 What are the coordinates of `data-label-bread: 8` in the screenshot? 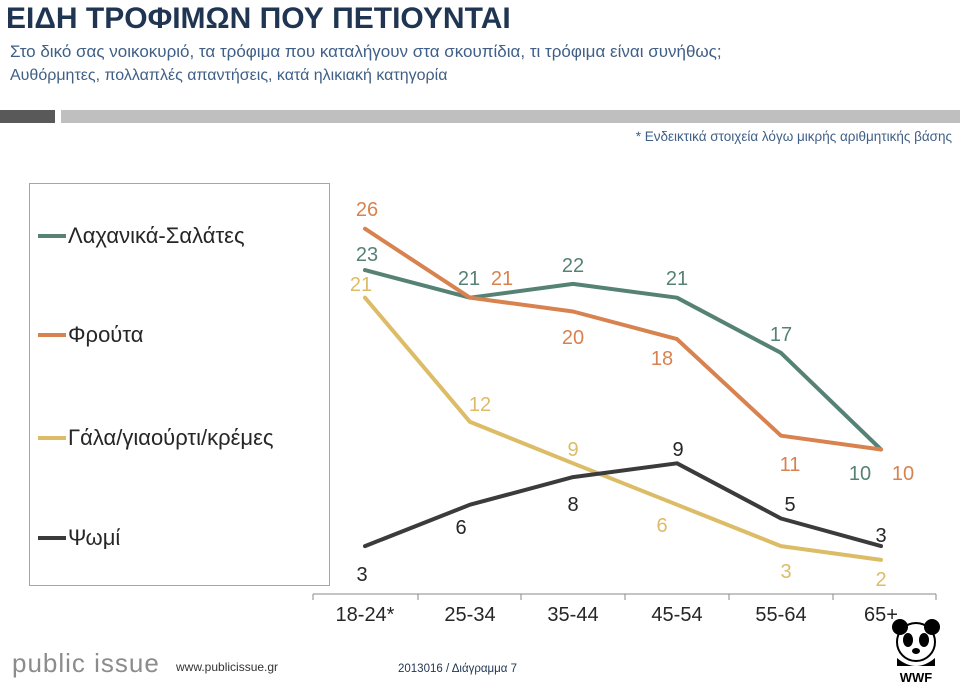 It's located at (572, 505).